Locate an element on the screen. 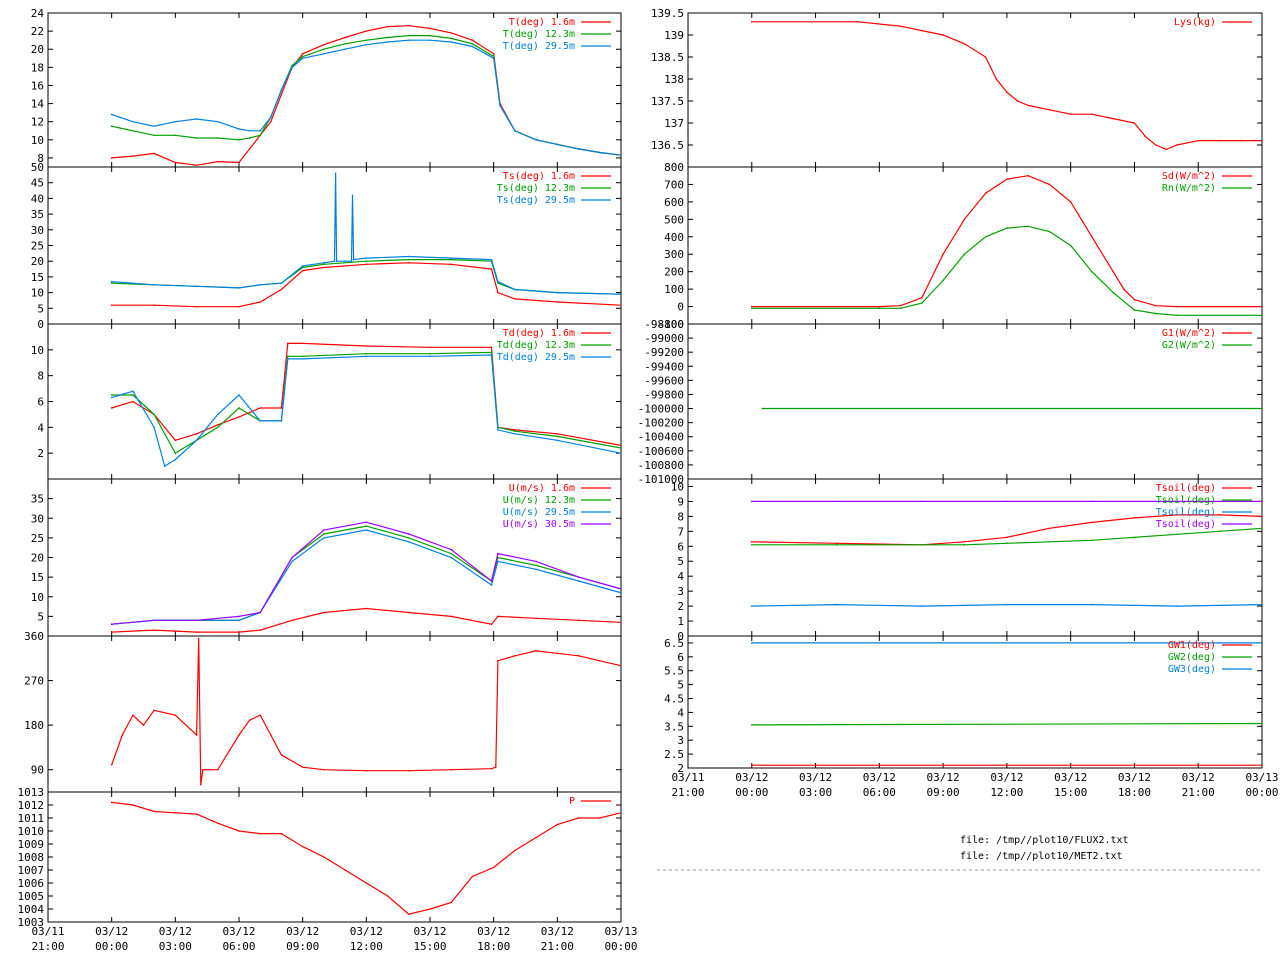 The image size is (1280, 960). y-tick-label: -100000 is located at coordinates (661, 409).